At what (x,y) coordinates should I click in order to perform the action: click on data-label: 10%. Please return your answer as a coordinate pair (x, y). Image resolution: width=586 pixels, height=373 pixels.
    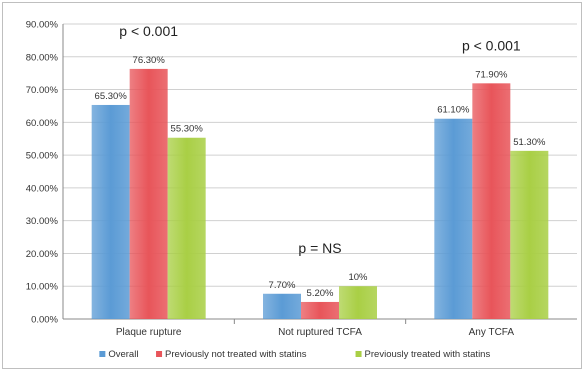
    Looking at the image, I should click on (358, 277).